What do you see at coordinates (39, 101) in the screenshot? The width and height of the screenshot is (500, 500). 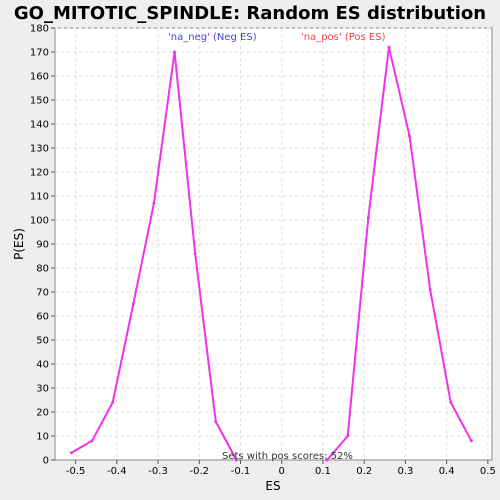 I see `y-tick-label: 150` at bounding box center [39, 101].